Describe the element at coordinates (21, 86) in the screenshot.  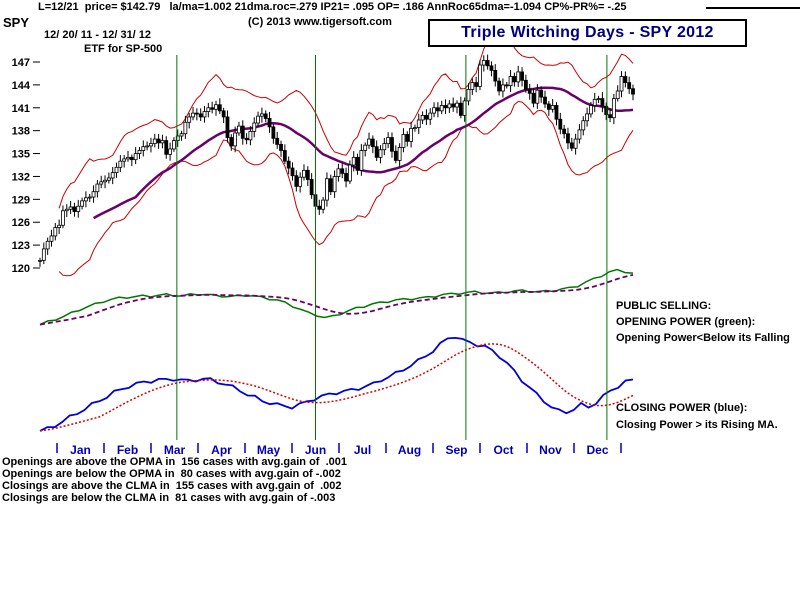
I see `svg-text: 144` at that location.